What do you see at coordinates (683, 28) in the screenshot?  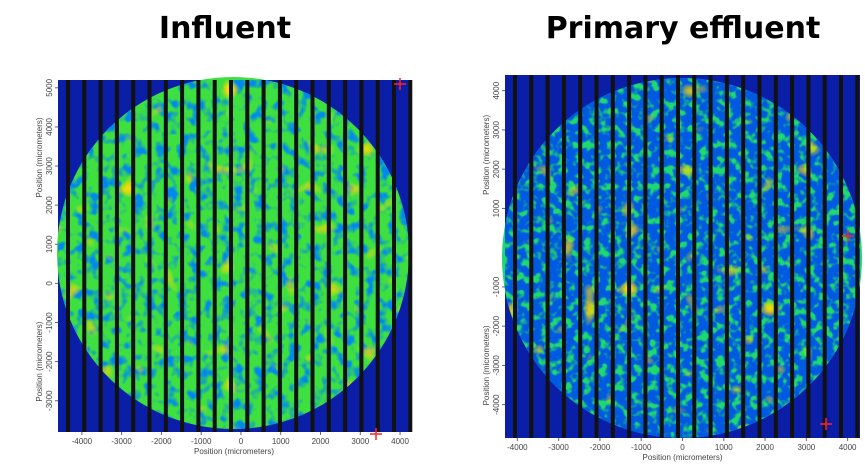 I see `panel-title: Primary effluent` at bounding box center [683, 28].